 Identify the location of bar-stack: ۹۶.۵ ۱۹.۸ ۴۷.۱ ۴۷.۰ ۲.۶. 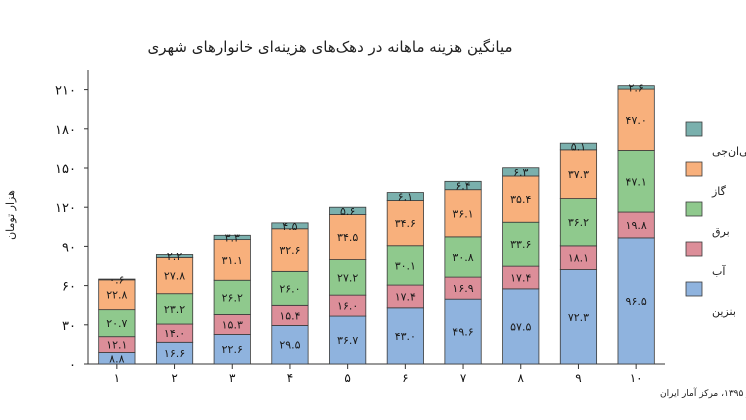
(636, 223).